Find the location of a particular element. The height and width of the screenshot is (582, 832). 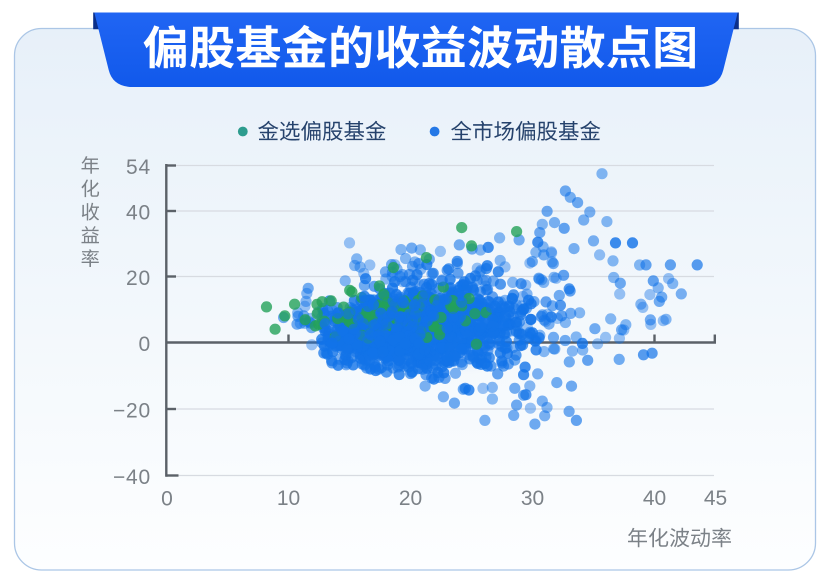

svg-text: 54 is located at coordinates (138, 167).